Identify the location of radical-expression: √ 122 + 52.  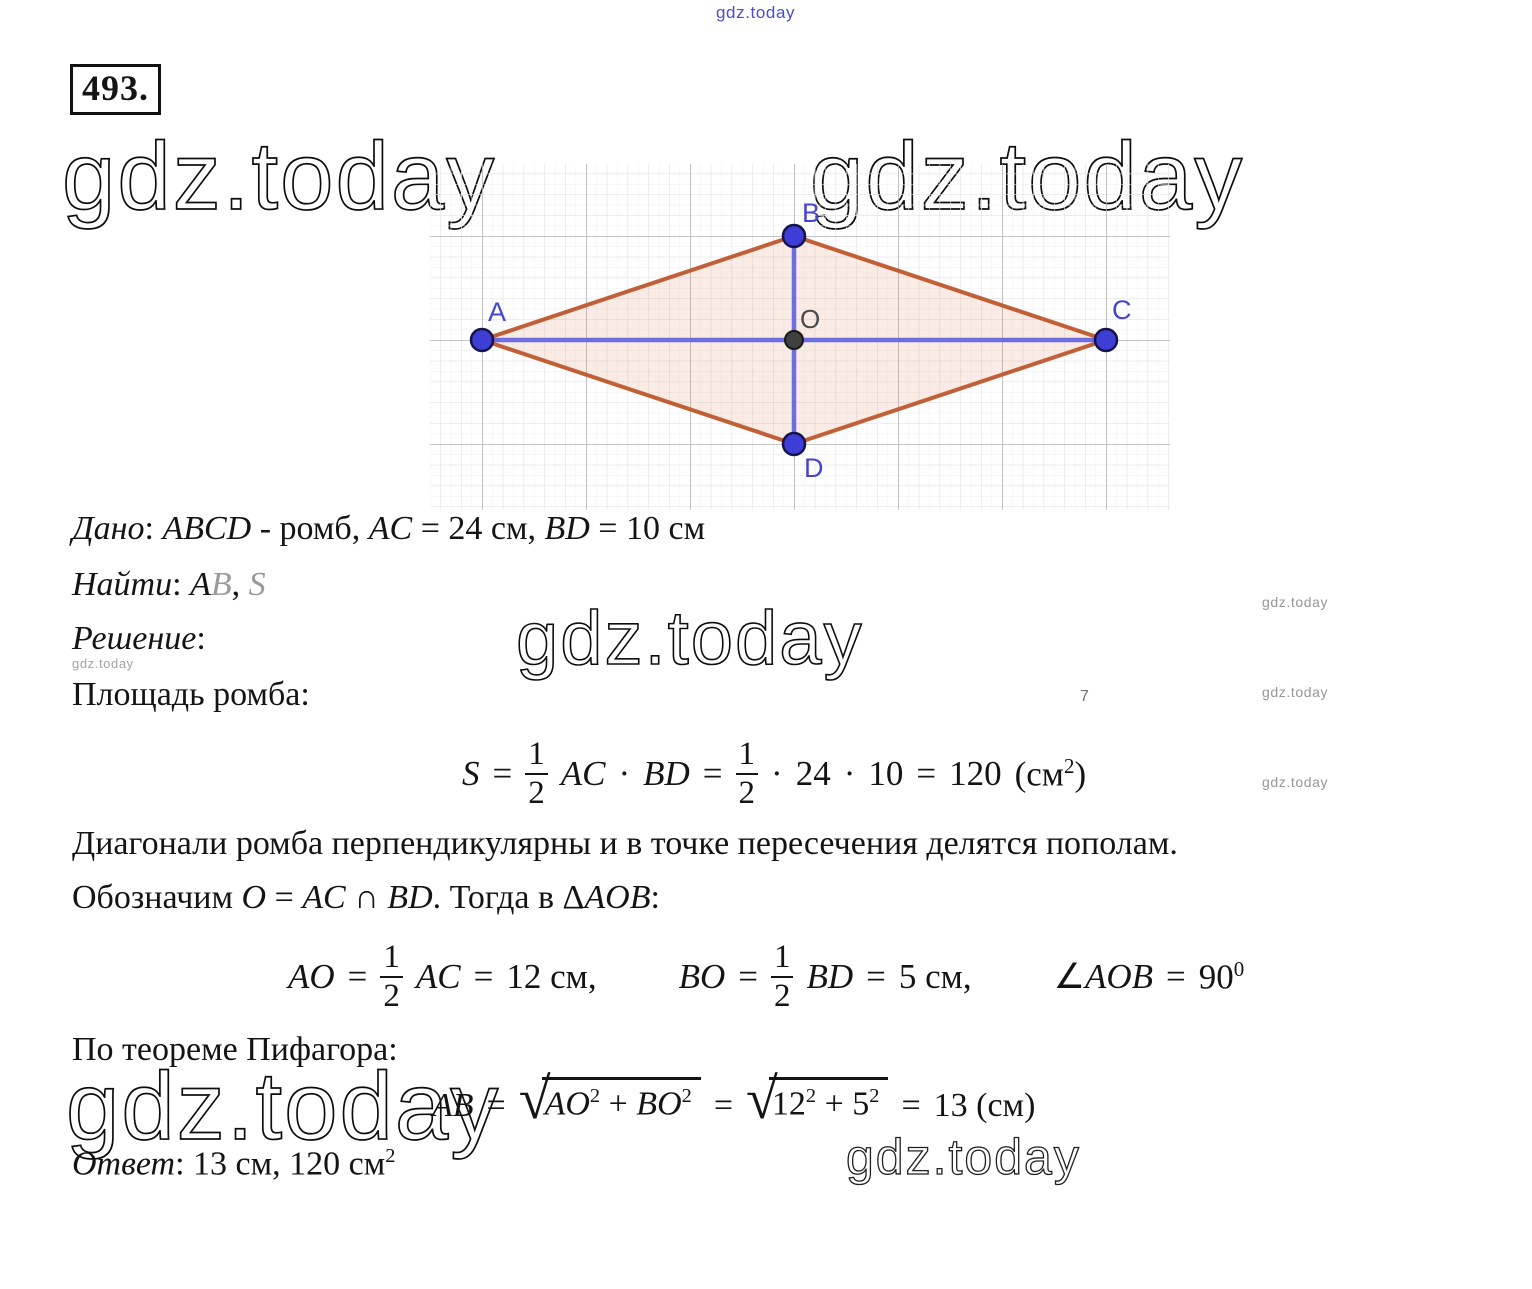
(817, 1102).